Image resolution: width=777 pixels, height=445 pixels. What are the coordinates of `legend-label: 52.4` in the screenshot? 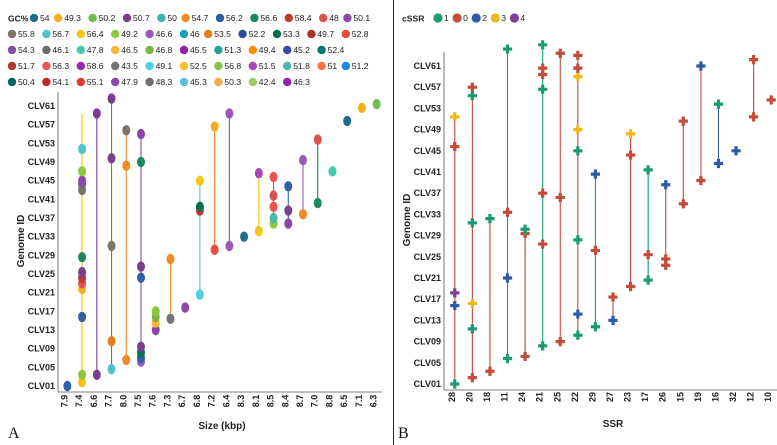 It's located at (336, 50).